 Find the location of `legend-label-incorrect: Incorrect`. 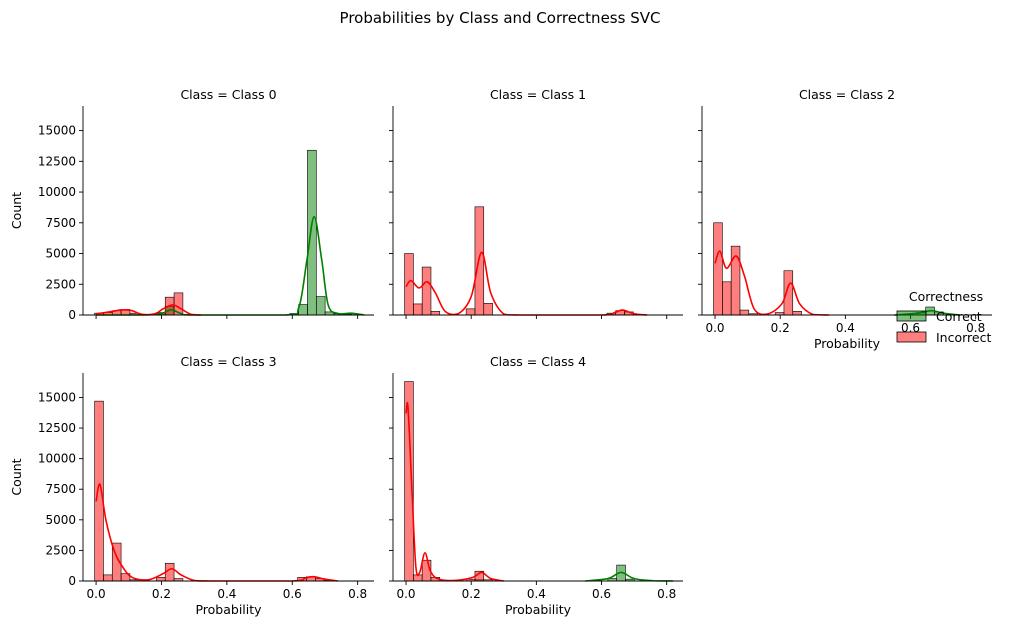

legend-label-incorrect: Incorrect is located at coordinates (963, 337).